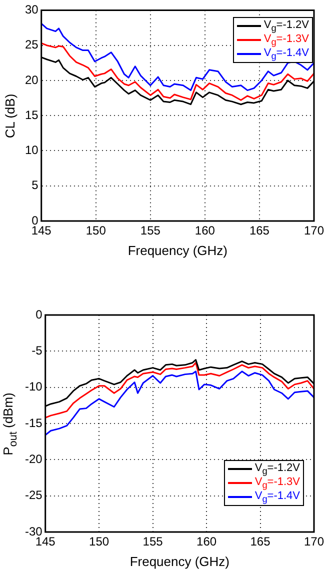  Describe the element at coordinates (39, 314) in the screenshot. I see `y-tick-label: 0` at that location.